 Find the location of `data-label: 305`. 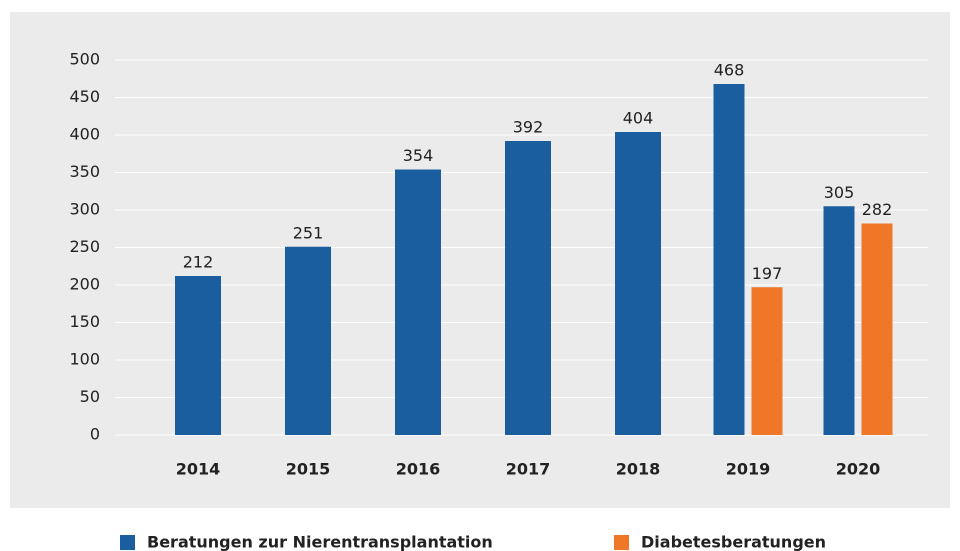

data-label: 305 is located at coordinates (839, 192).